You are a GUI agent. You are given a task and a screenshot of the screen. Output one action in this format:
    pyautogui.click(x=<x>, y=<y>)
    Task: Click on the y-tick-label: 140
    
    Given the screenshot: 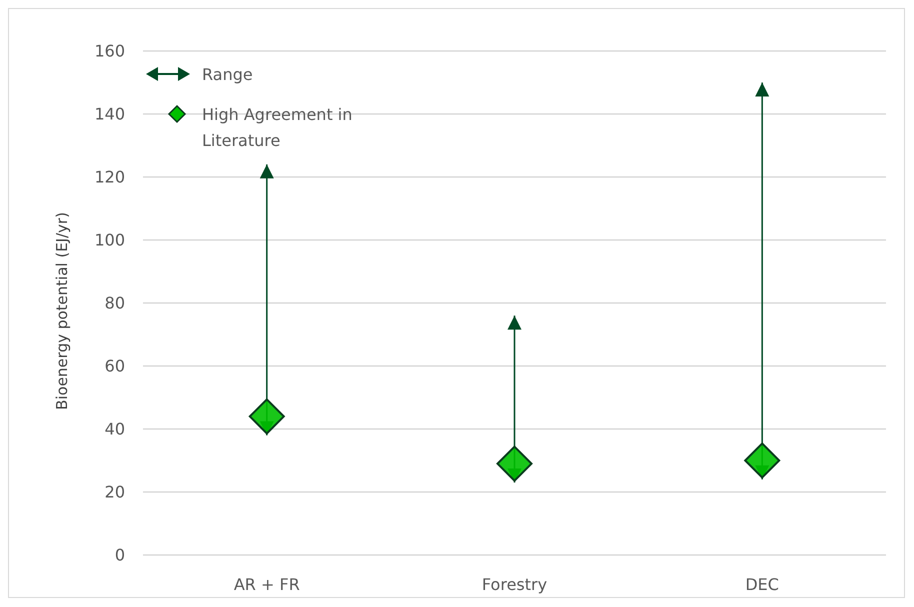 What is the action you would take?
    pyautogui.click(x=109, y=114)
    